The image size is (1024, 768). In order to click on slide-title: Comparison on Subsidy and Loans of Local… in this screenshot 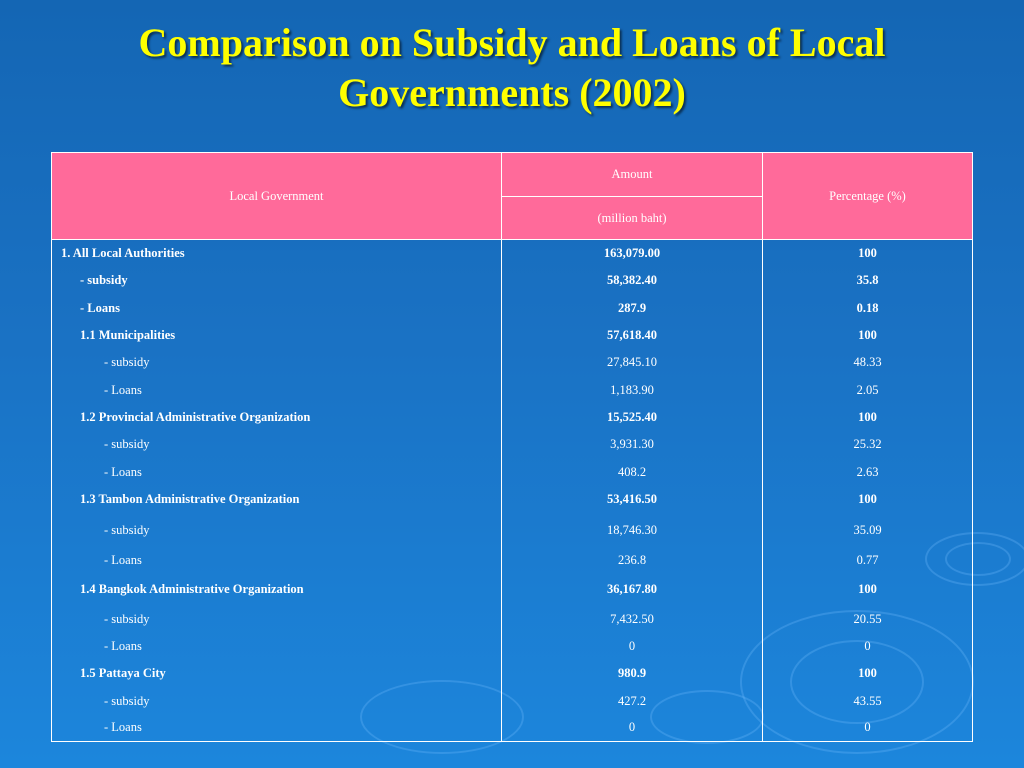, I will do `click(512, 68)`.